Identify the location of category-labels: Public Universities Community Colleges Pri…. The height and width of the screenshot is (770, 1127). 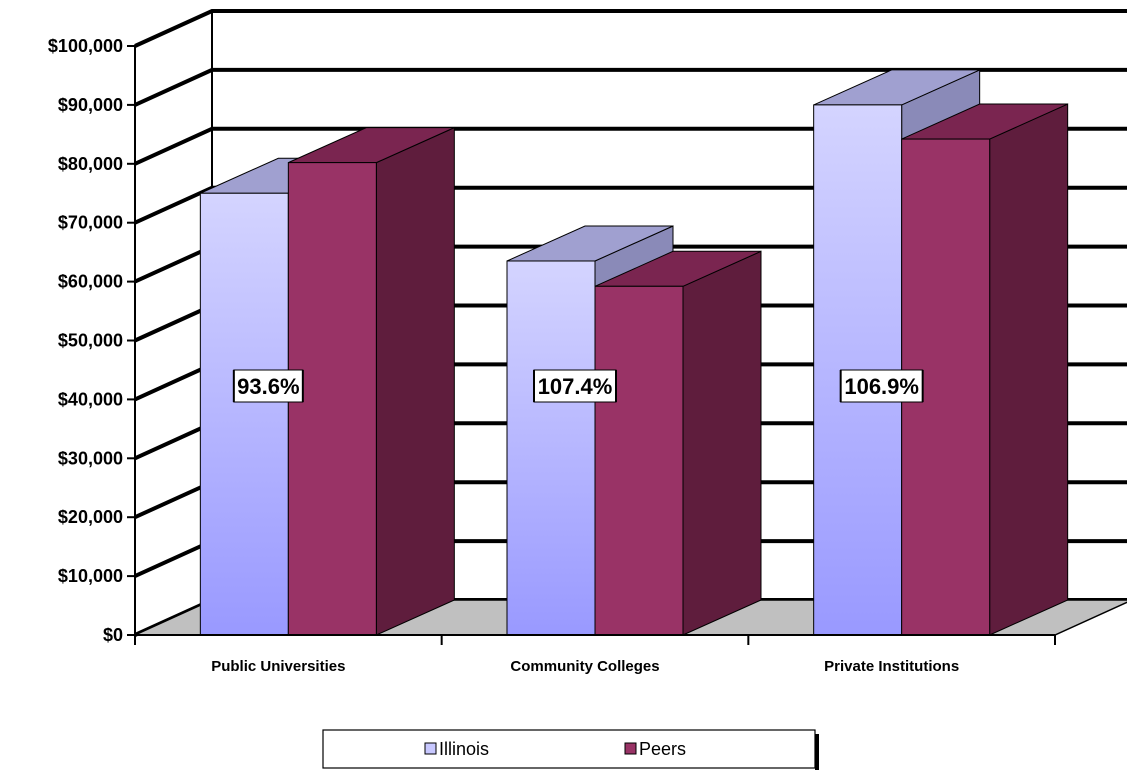
(585, 666).